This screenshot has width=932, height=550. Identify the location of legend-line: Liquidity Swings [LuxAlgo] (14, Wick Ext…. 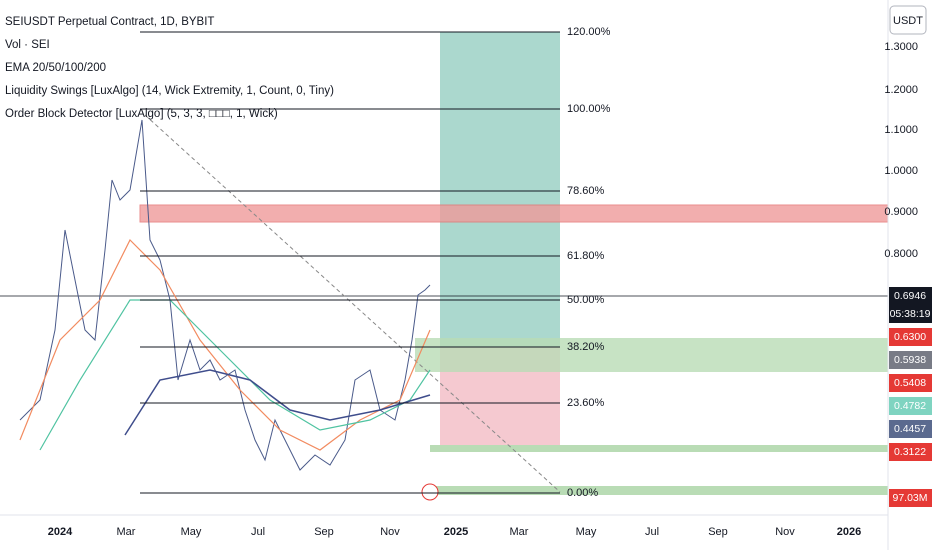
(169, 91).